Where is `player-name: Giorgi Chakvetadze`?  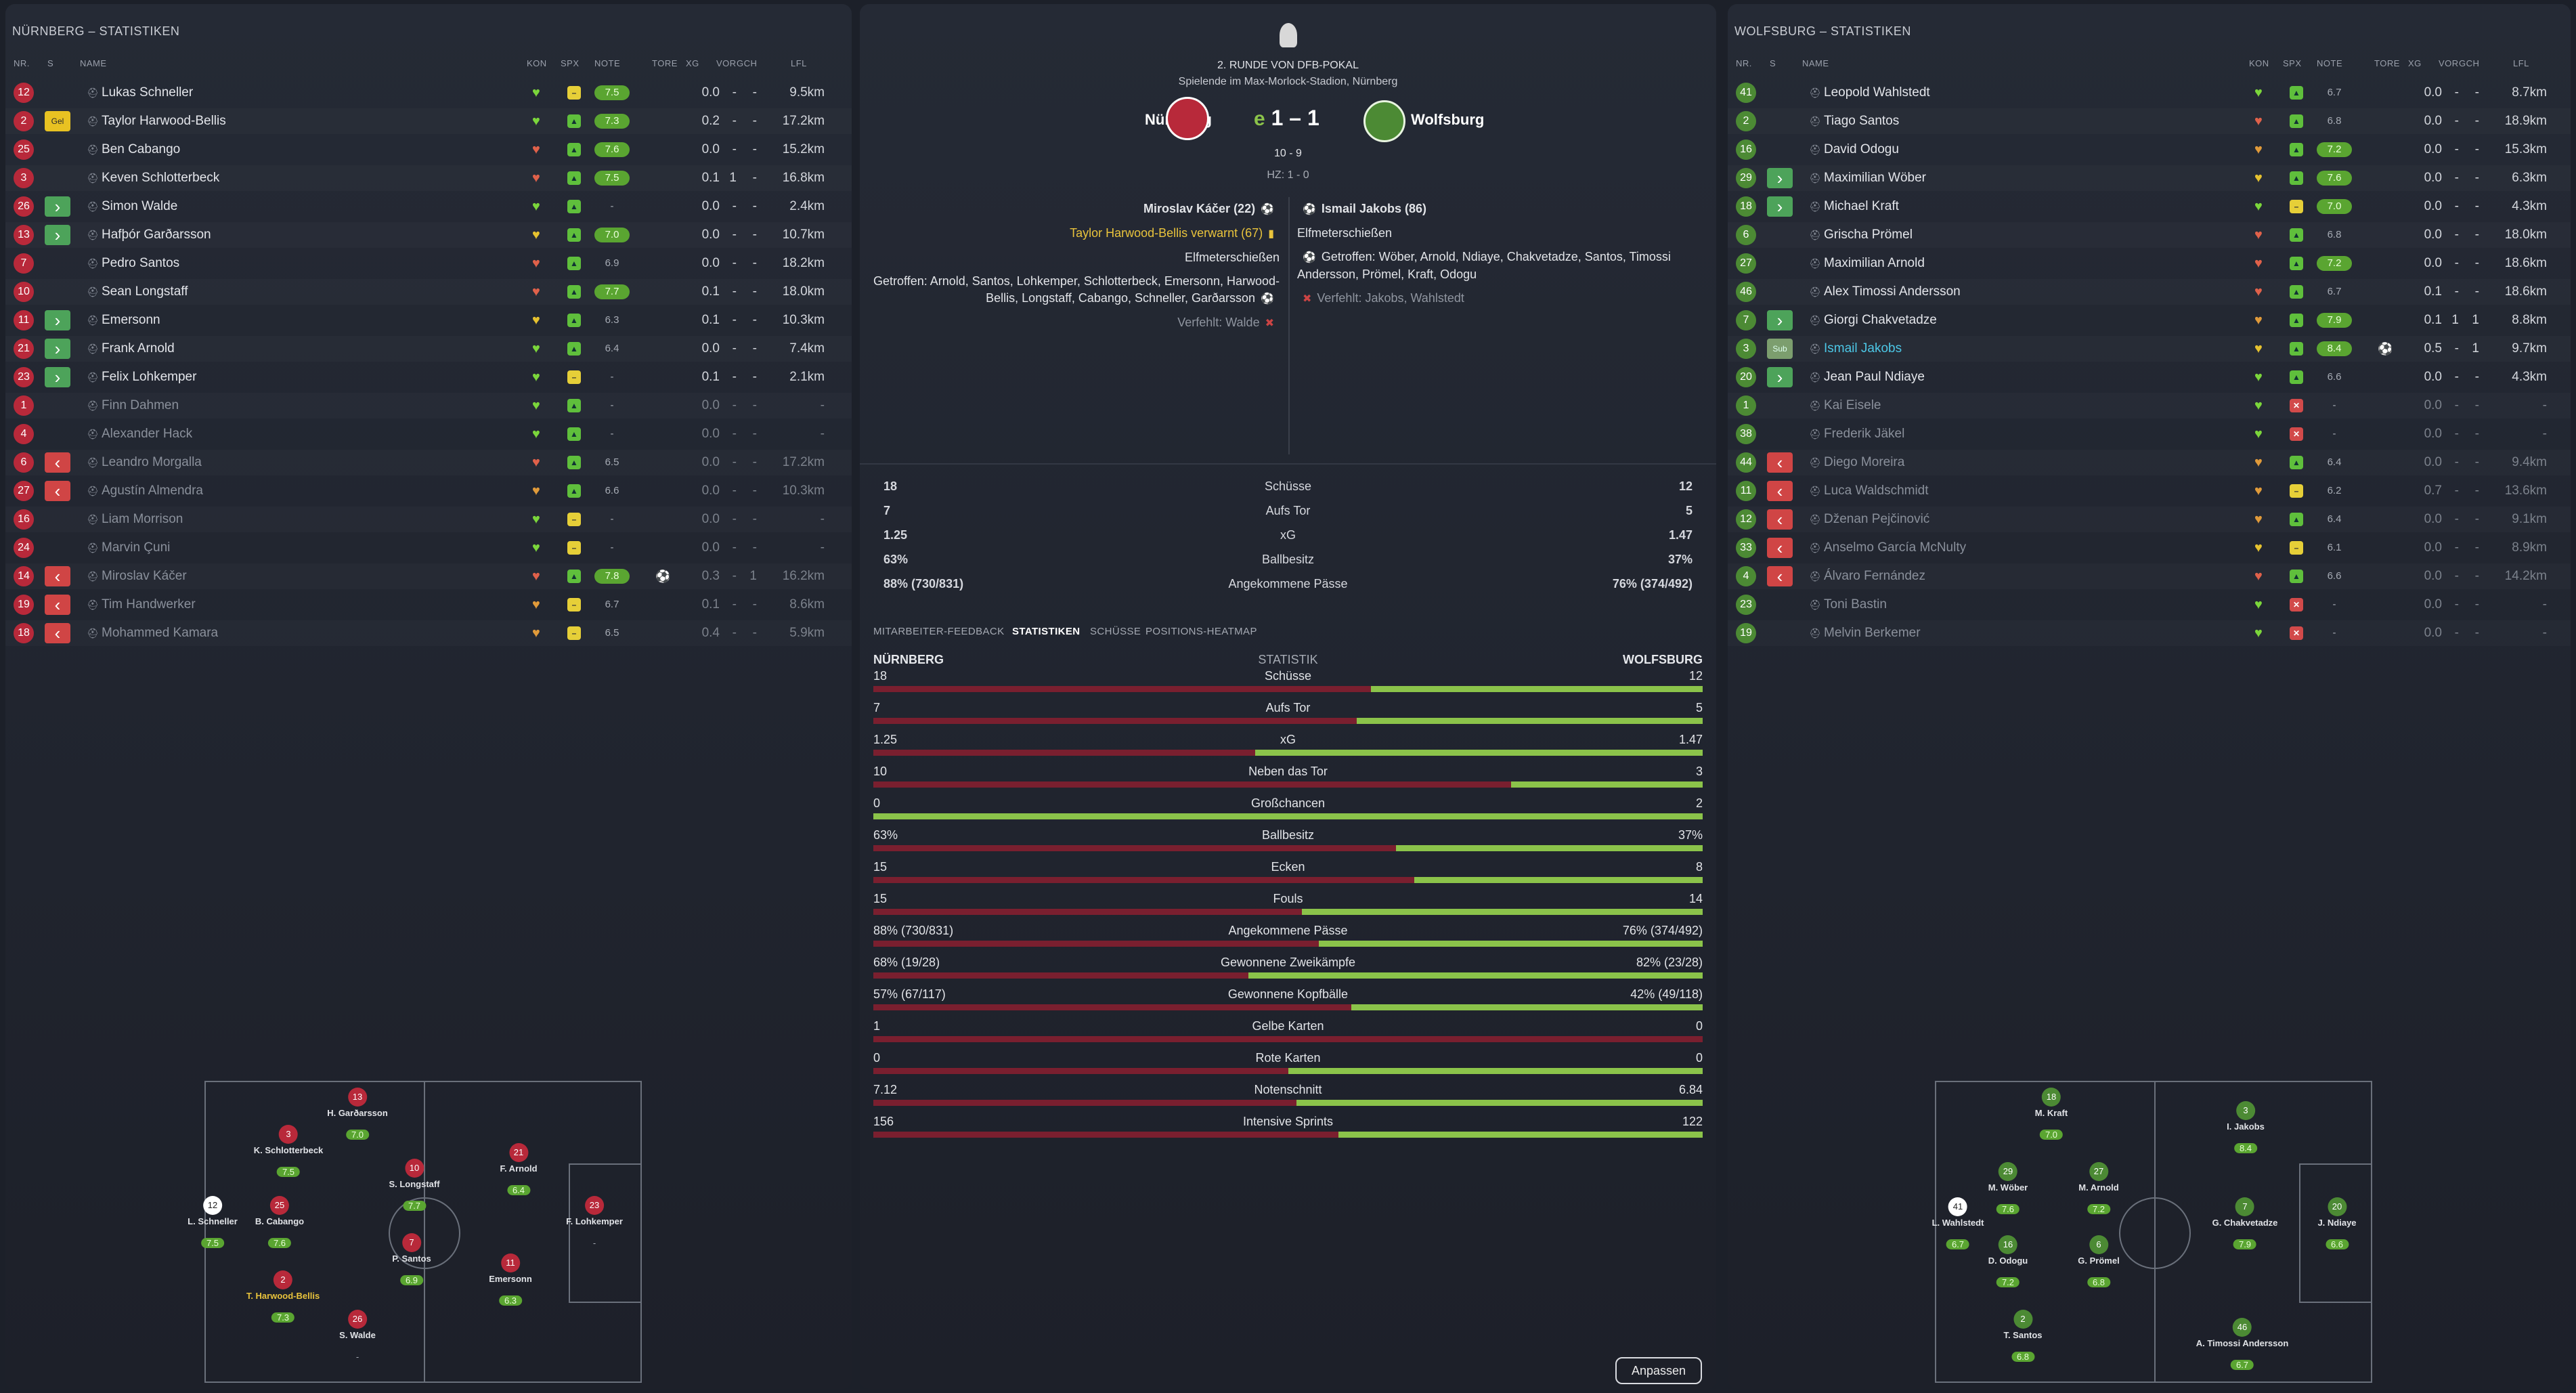
player-name: Giorgi Chakvetadze is located at coordinates (1880, 320).